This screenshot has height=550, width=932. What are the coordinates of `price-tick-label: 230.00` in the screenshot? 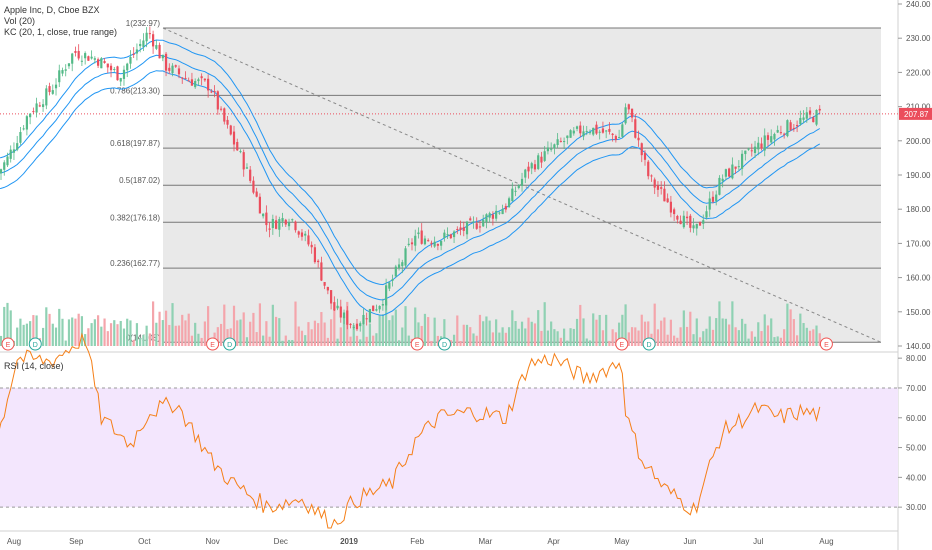 It's located at (918, 38).